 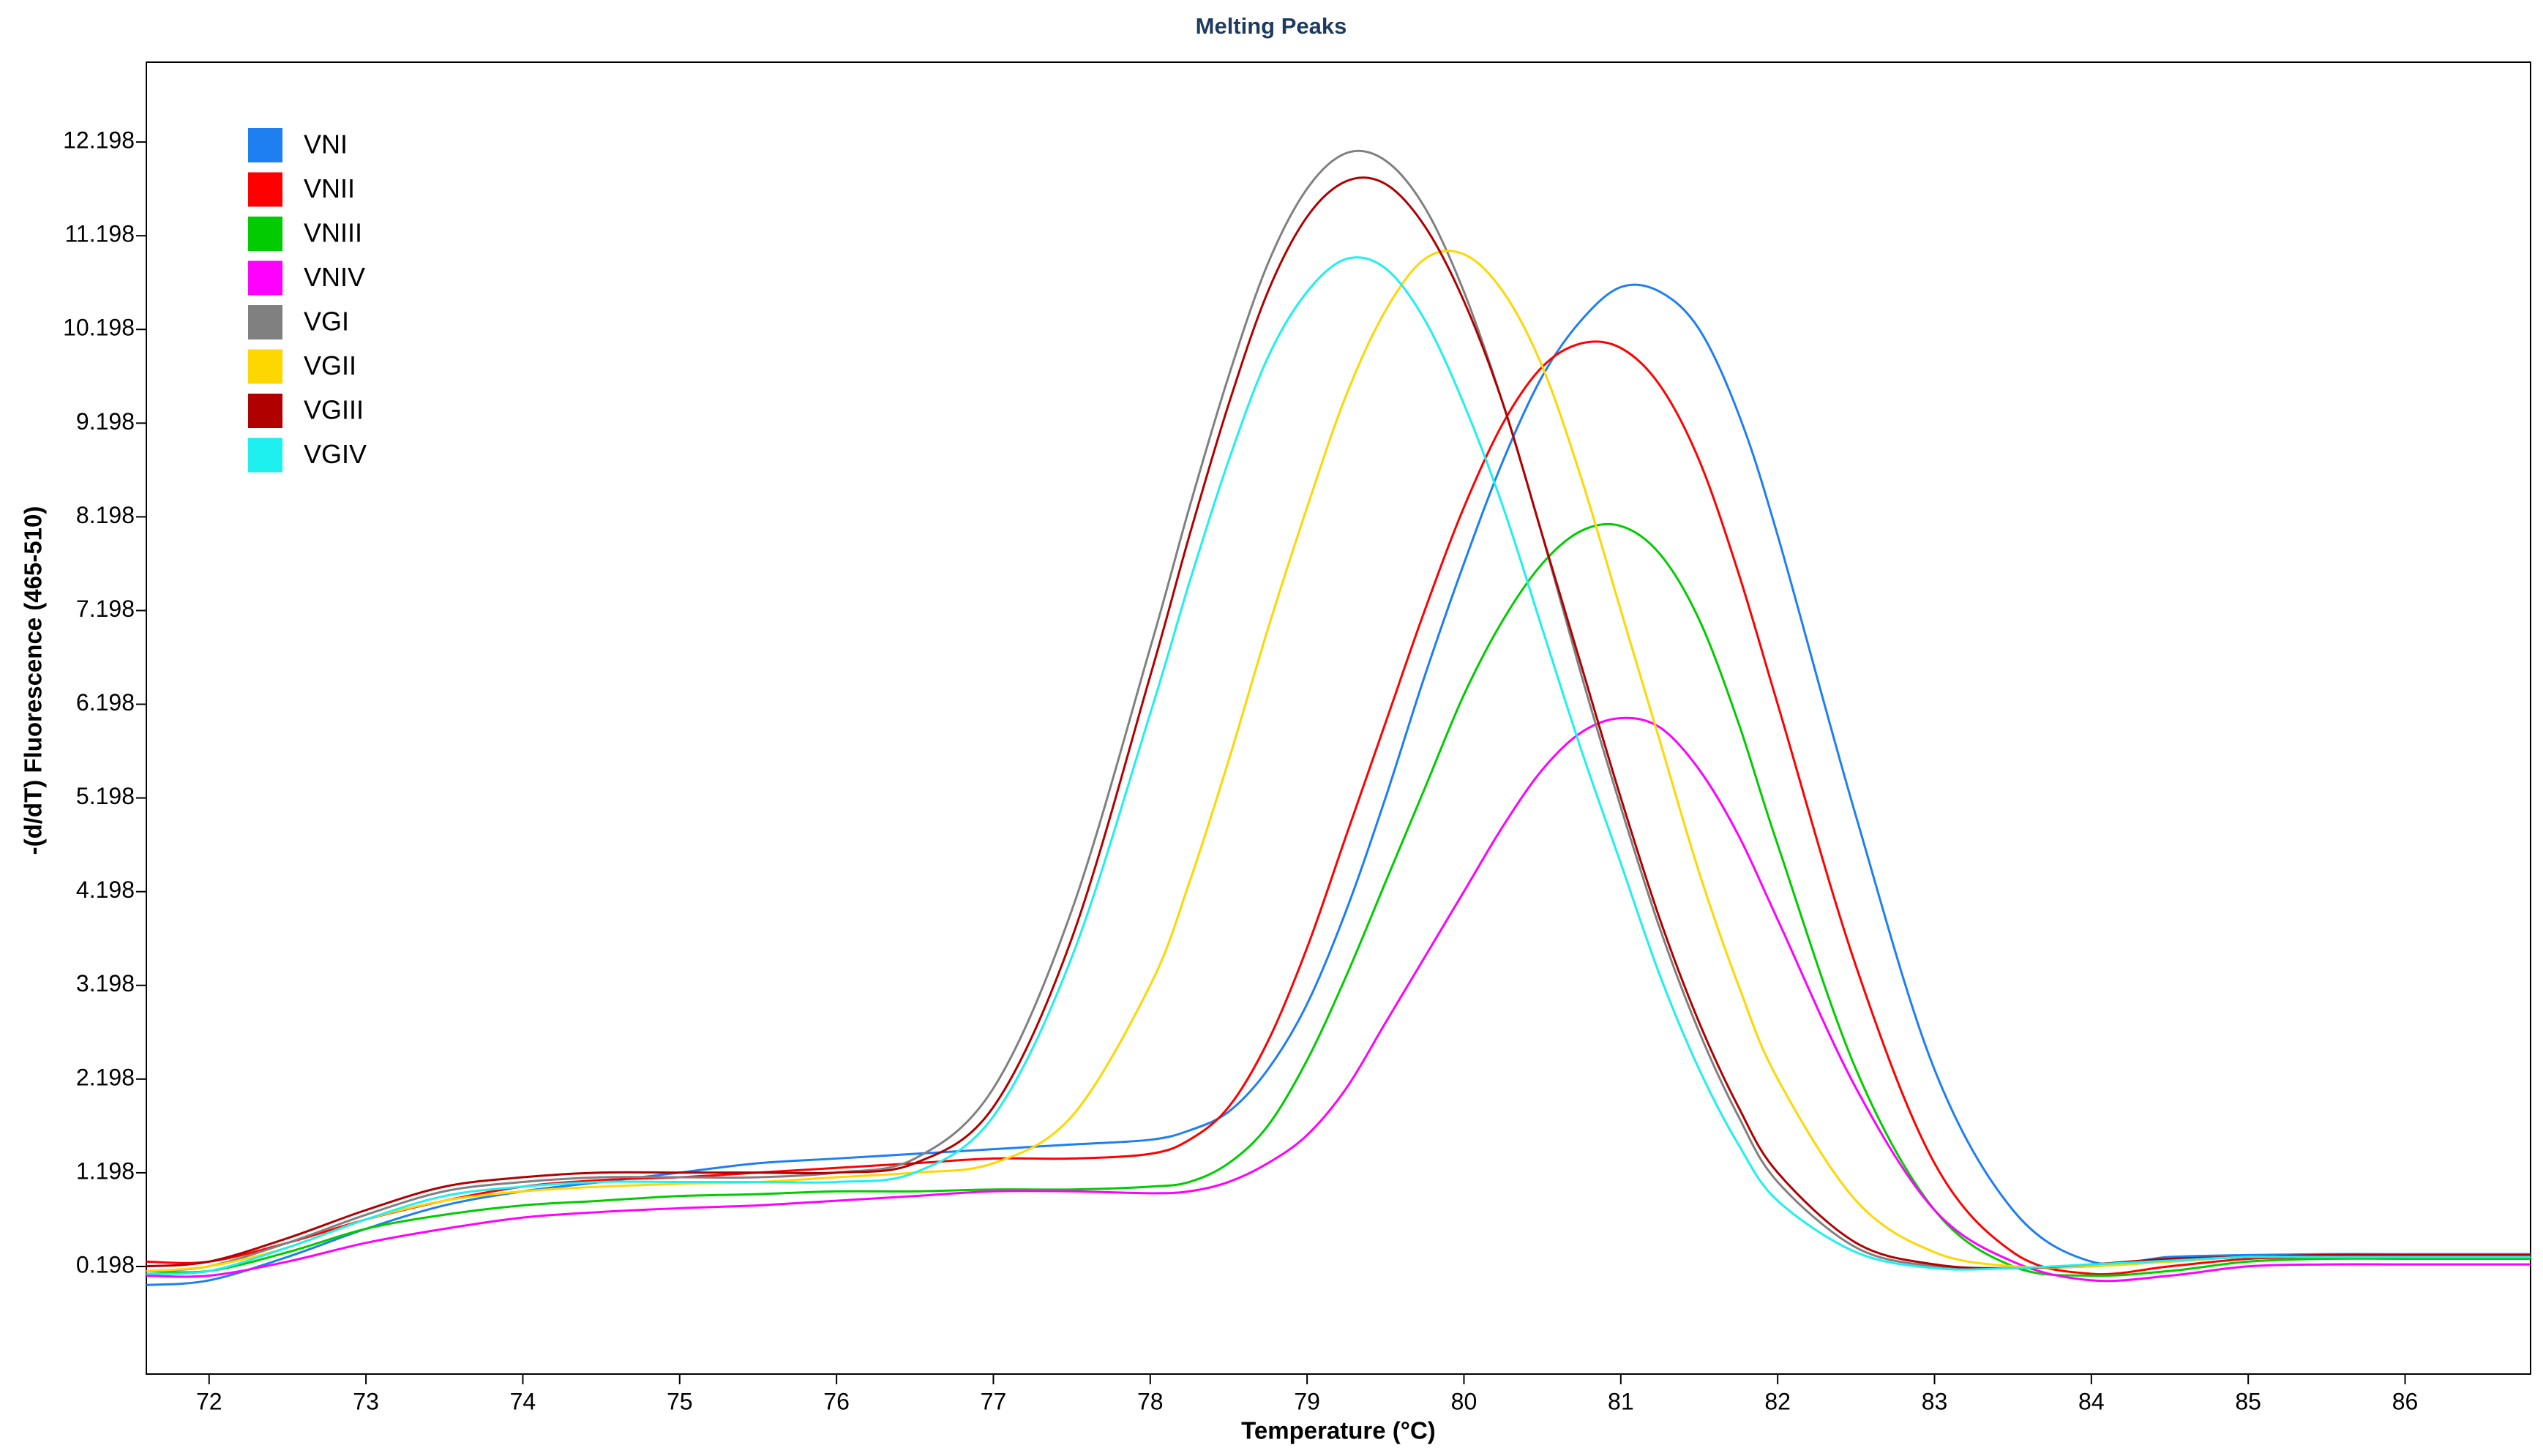 What do you see at coordinates (105, 609) in the screenshot?
I see `y-tick-label: 7.198` at bounding box center [105, 609].